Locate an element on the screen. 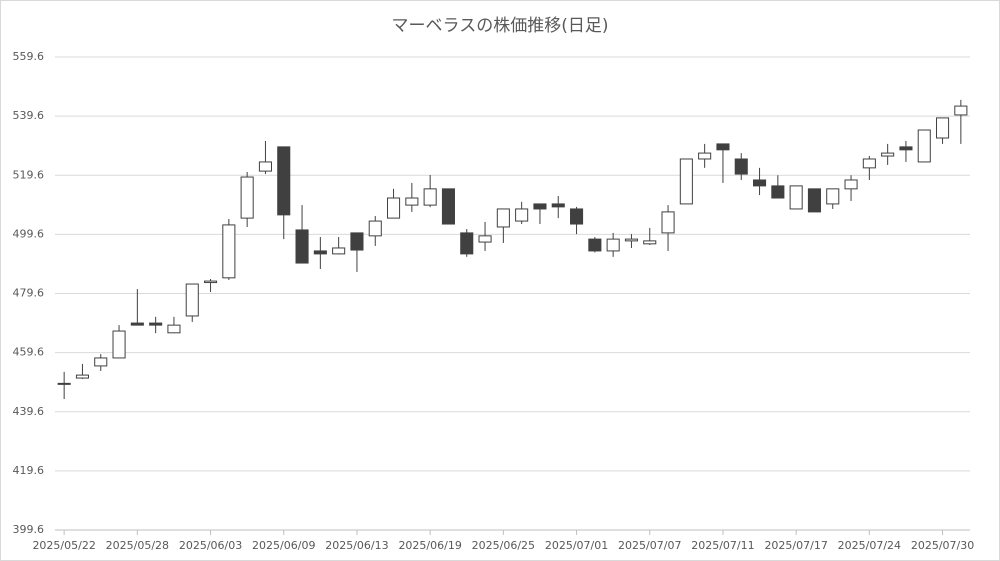  x-tick-label: 2025/07/11 is located at coordinates (722, 545).